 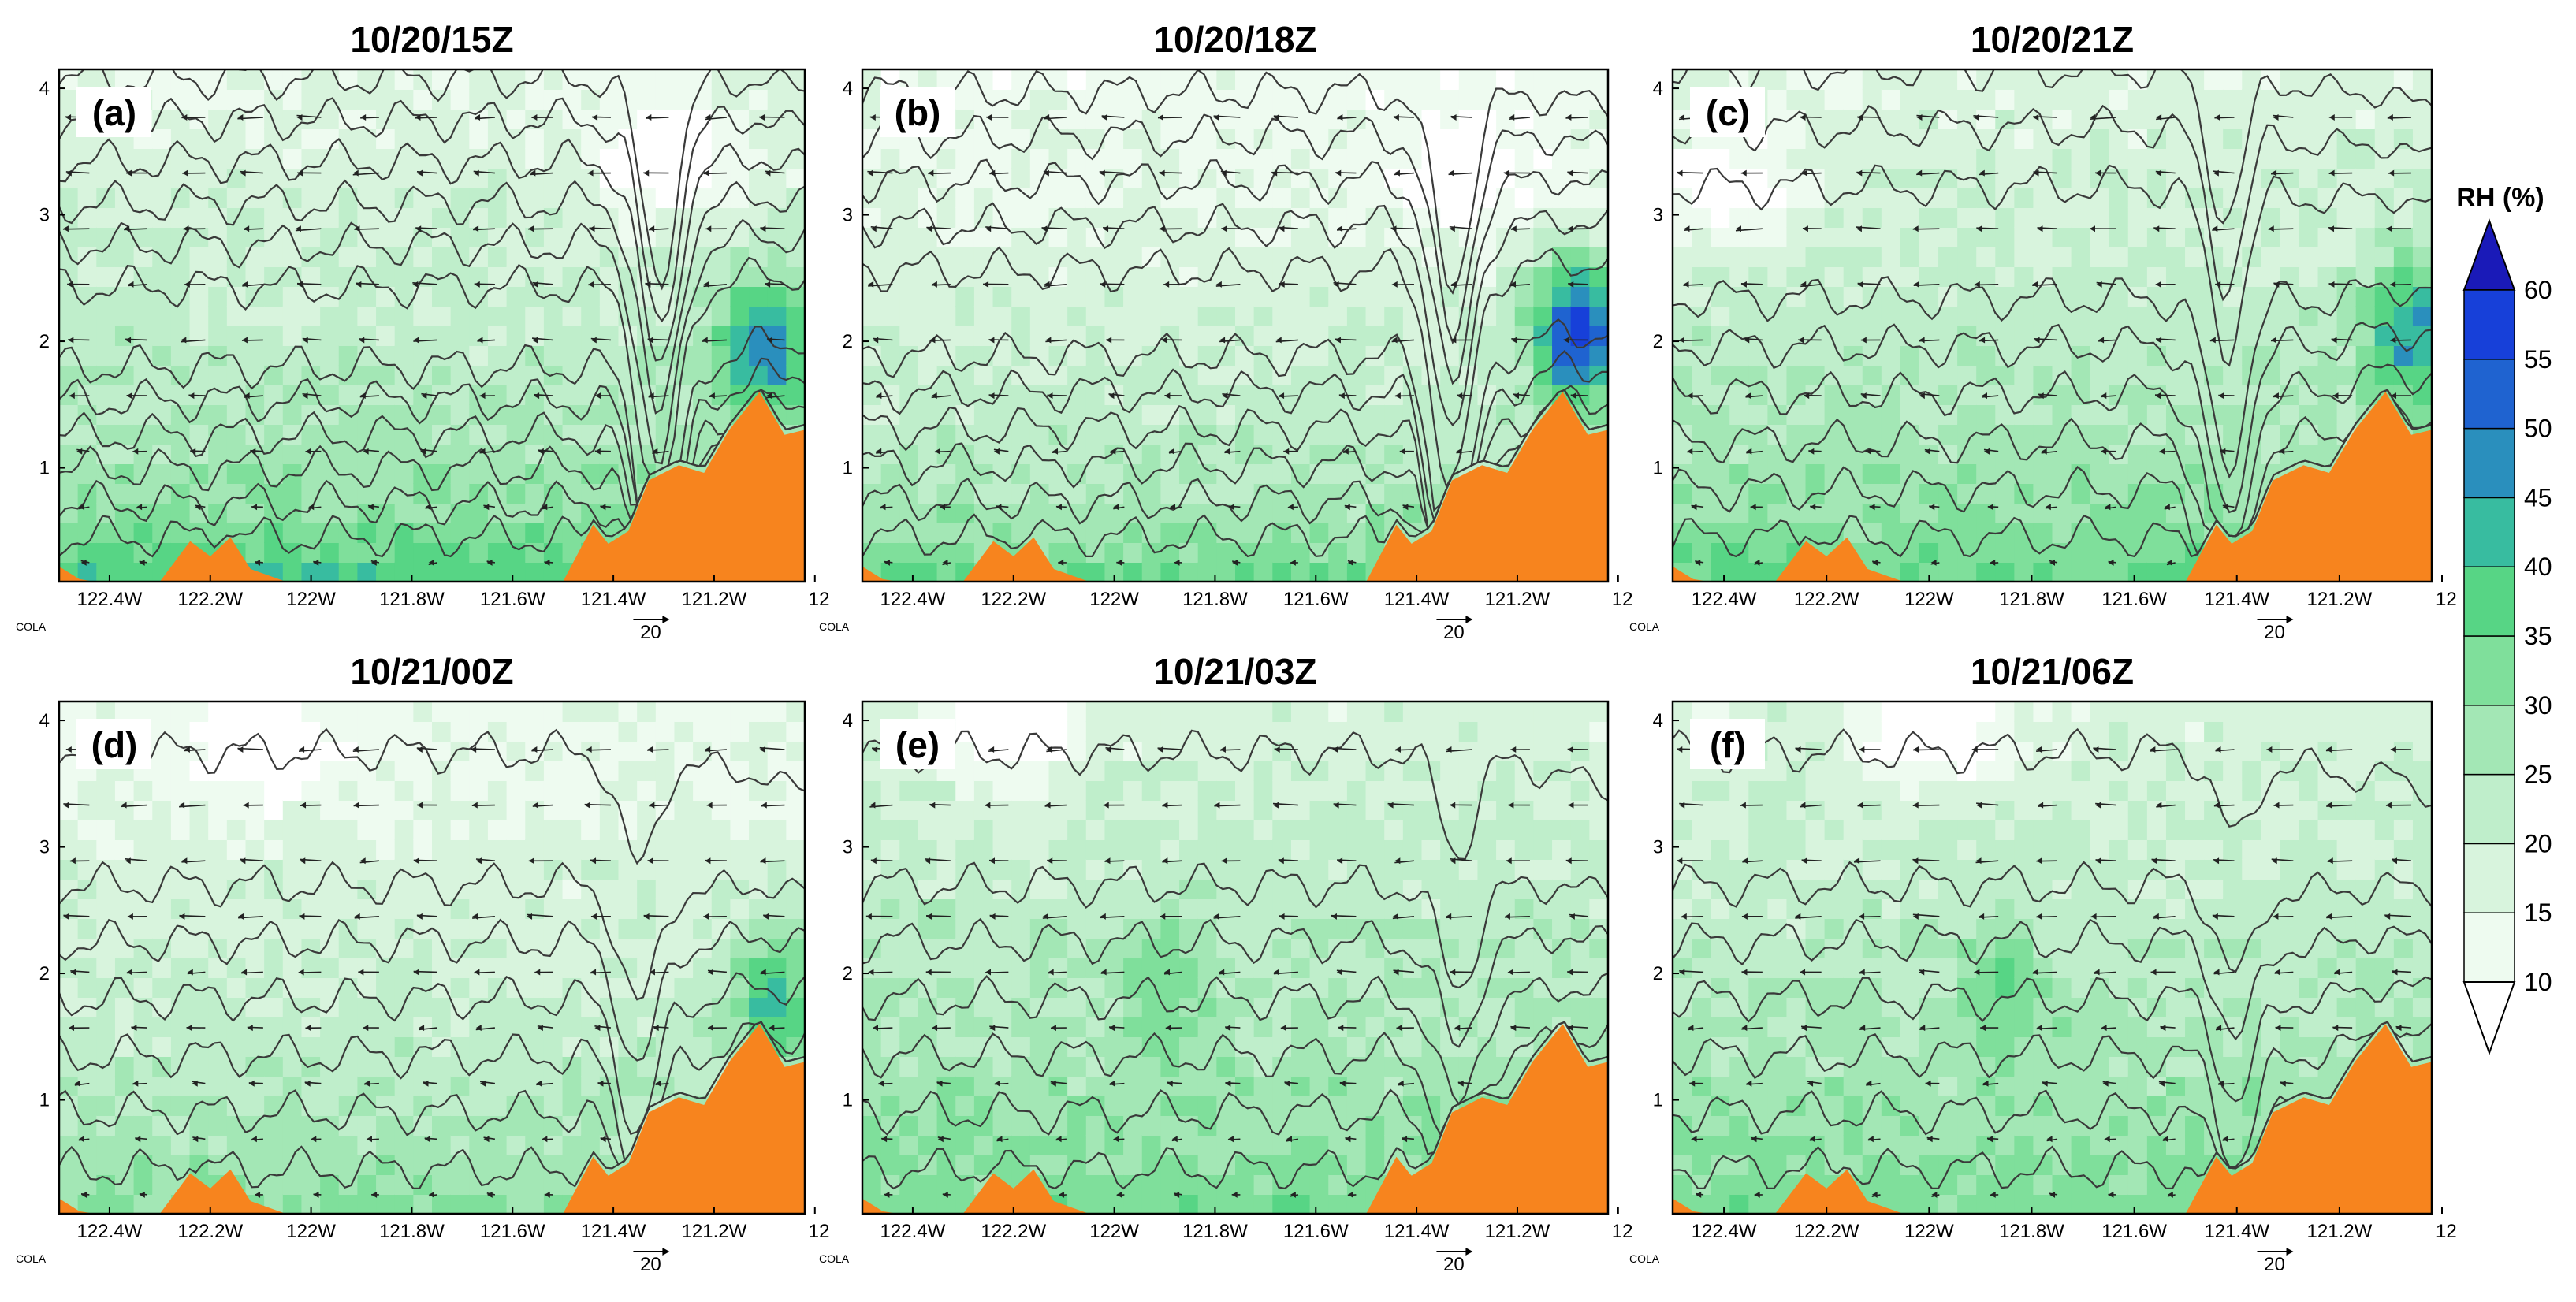 I want to click on wind-vector, so click(x=2228, y=506).